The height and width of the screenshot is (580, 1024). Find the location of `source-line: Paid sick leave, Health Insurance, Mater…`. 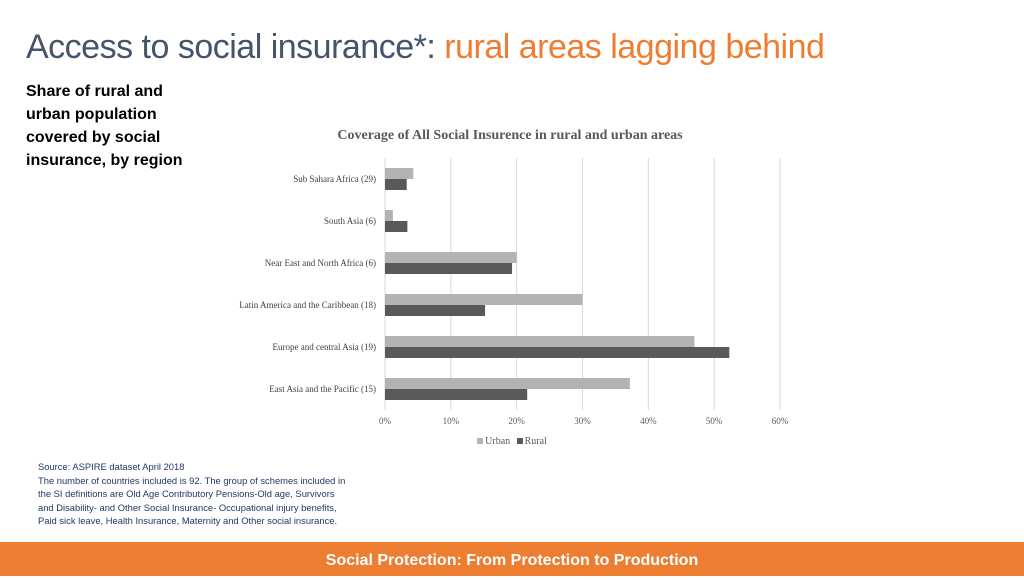

source-line: Paid sick leave, Health Insurance, Mater… is located at coordinates (188, 520).